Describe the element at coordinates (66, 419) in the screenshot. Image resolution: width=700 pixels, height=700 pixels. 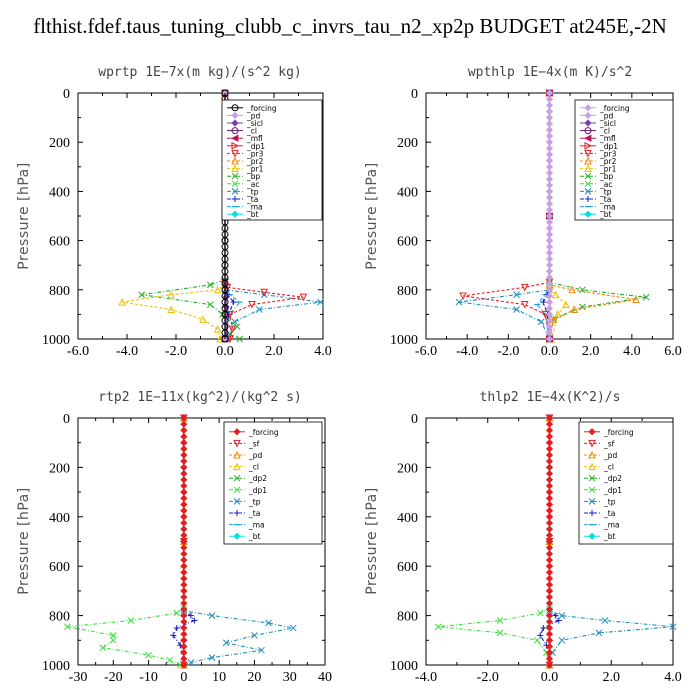
I see `y-tick-label: 0` at that location.